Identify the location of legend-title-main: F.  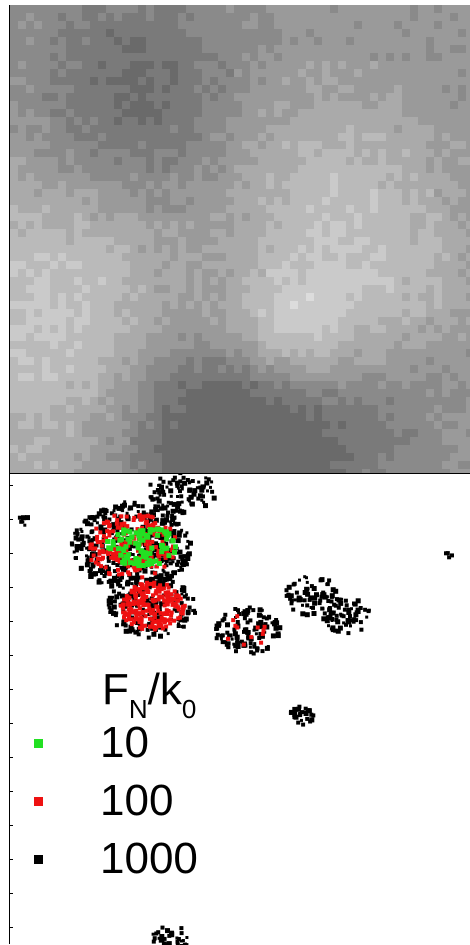
(115, 689).